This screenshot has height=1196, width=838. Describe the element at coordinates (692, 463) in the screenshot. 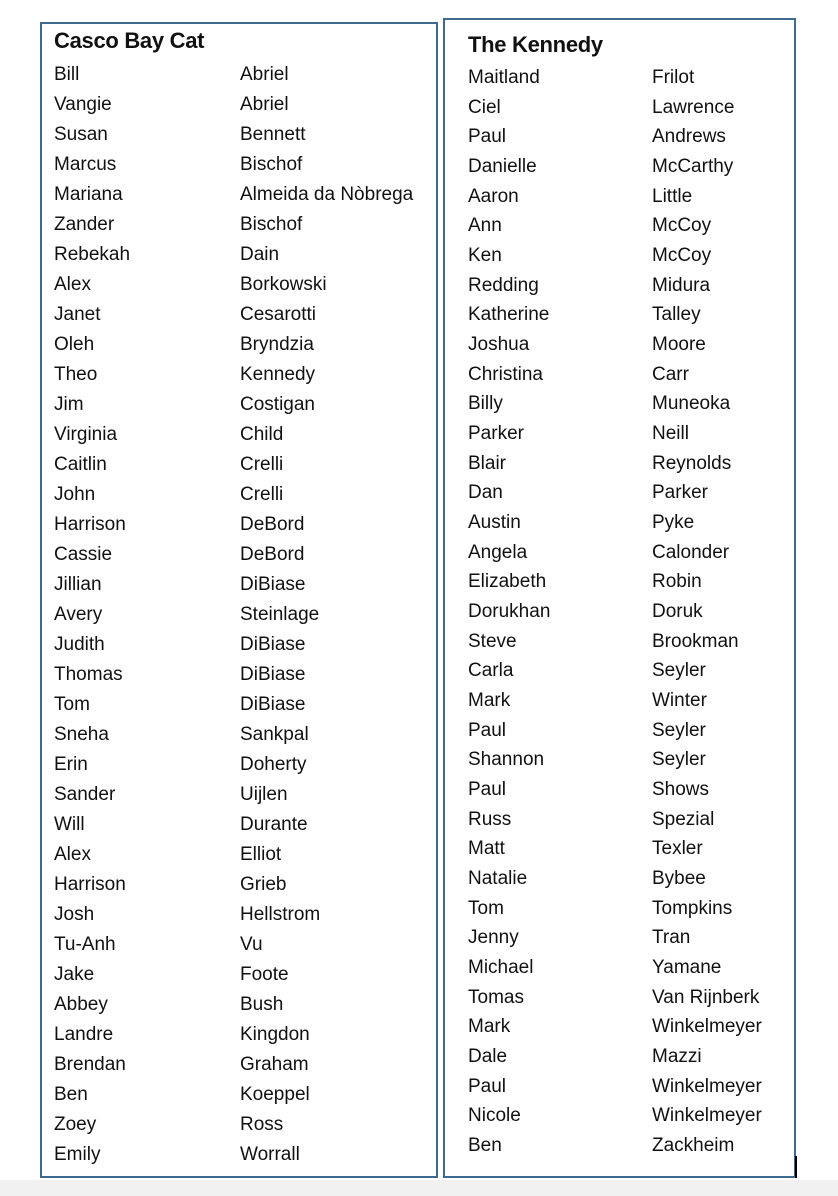

I see `last-name: Reynolds` at that location.